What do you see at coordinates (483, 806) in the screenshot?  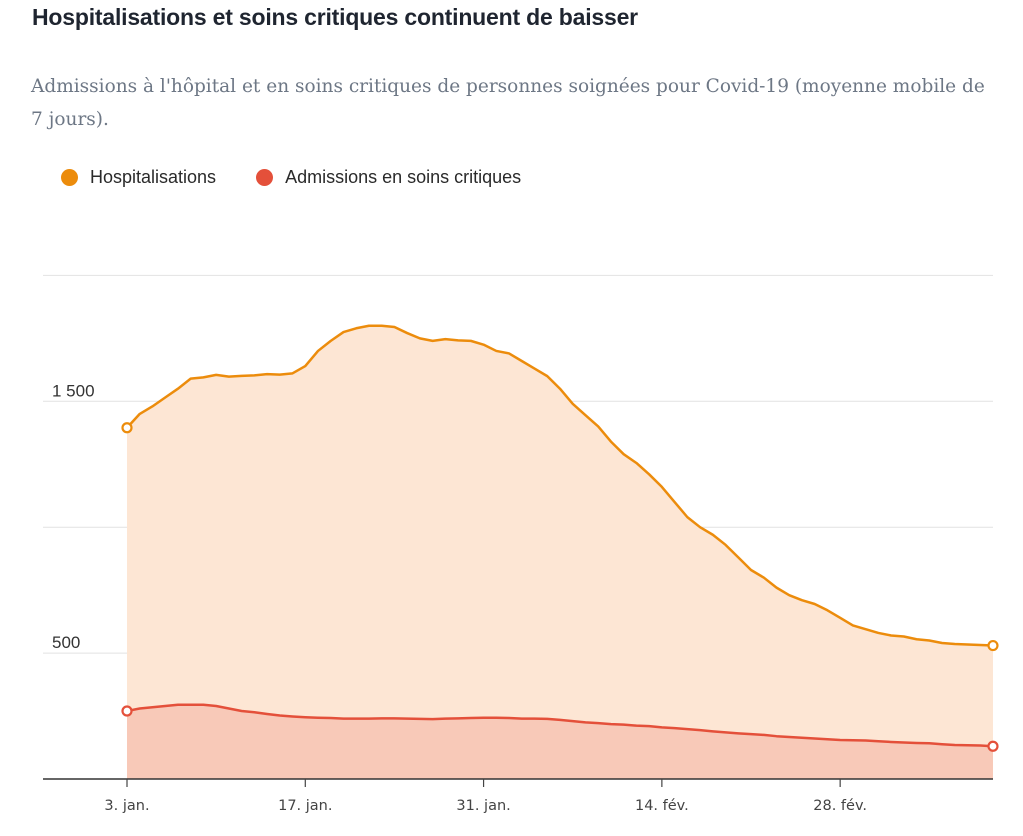 I see `x-tick-label: 31. jan.` at bounding box center [483, 806].